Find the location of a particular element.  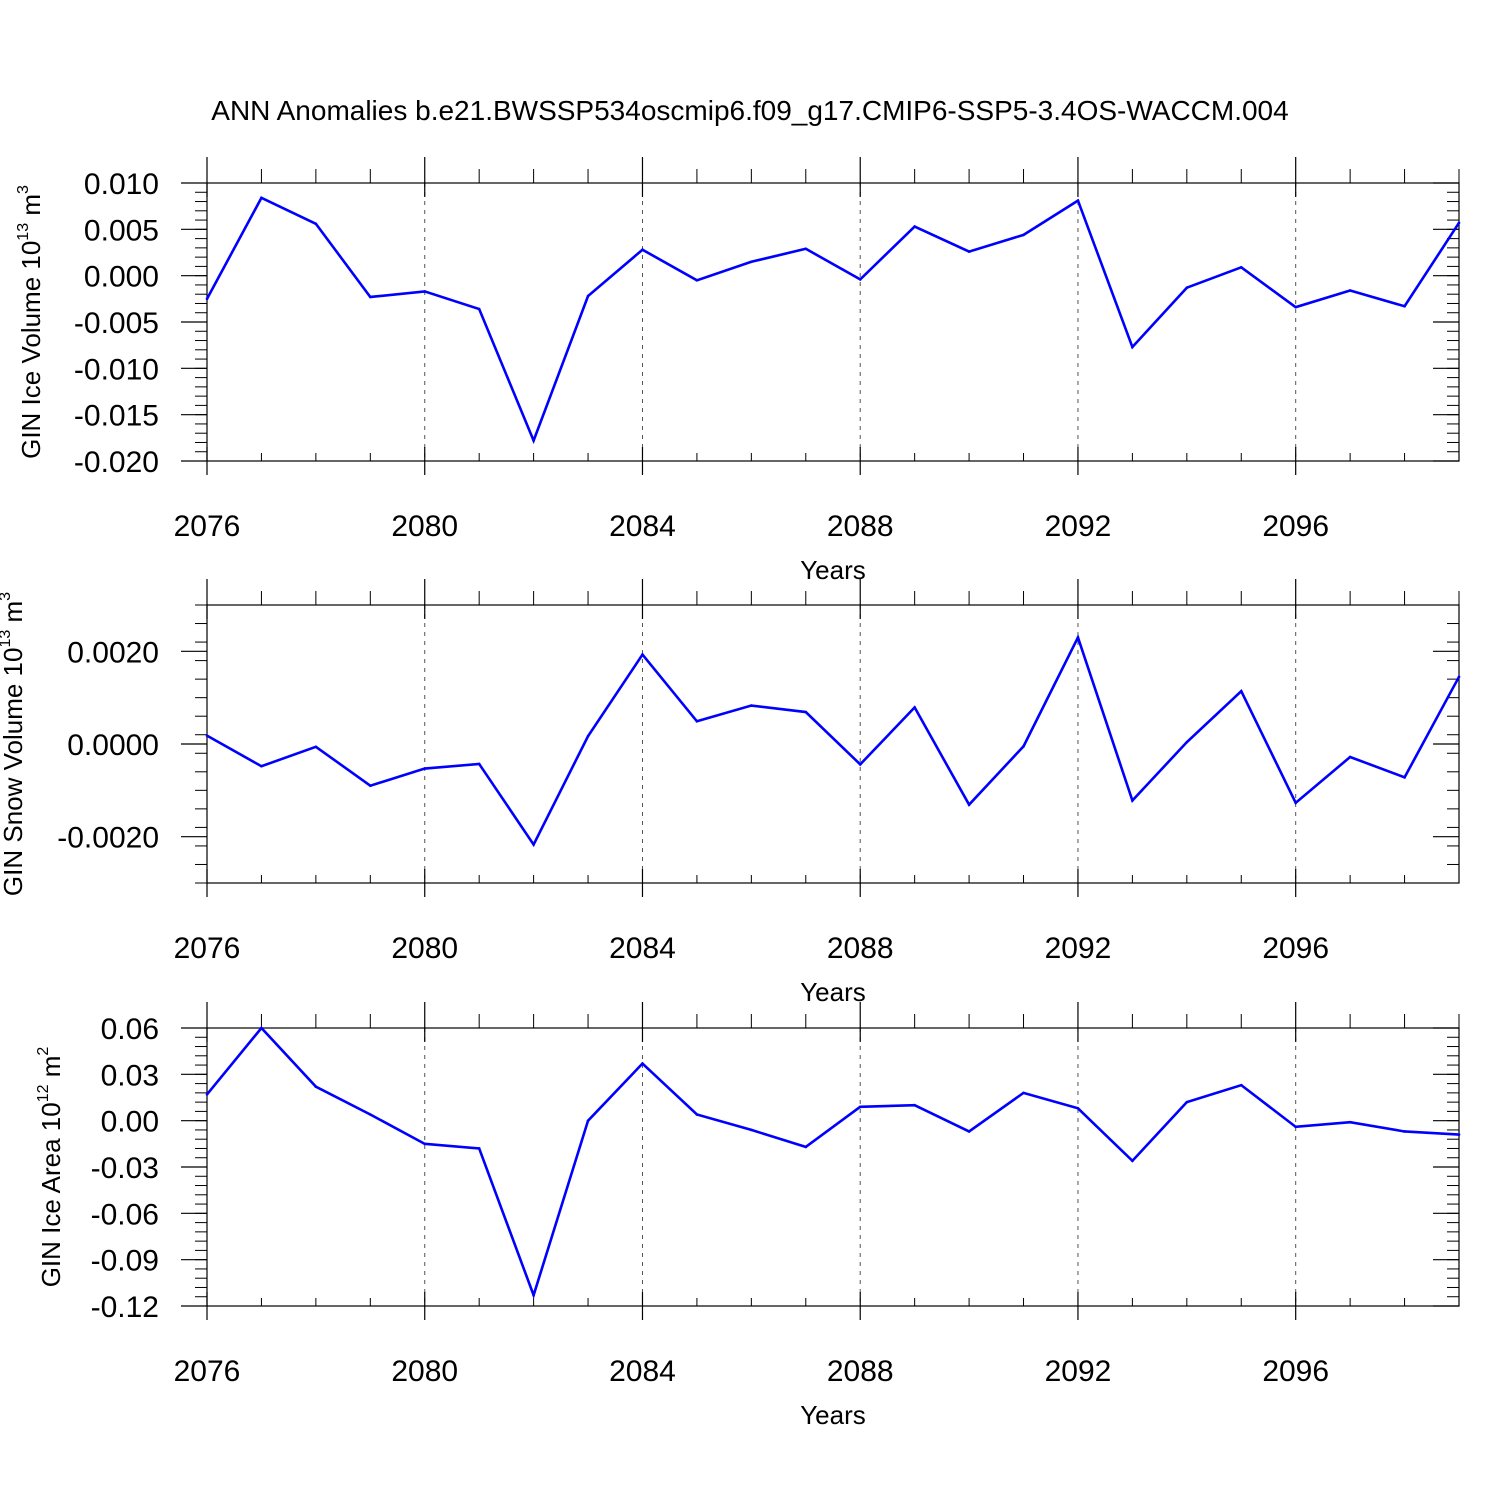

y-tick-label: -0.015 is located at coordinates (116, 416).